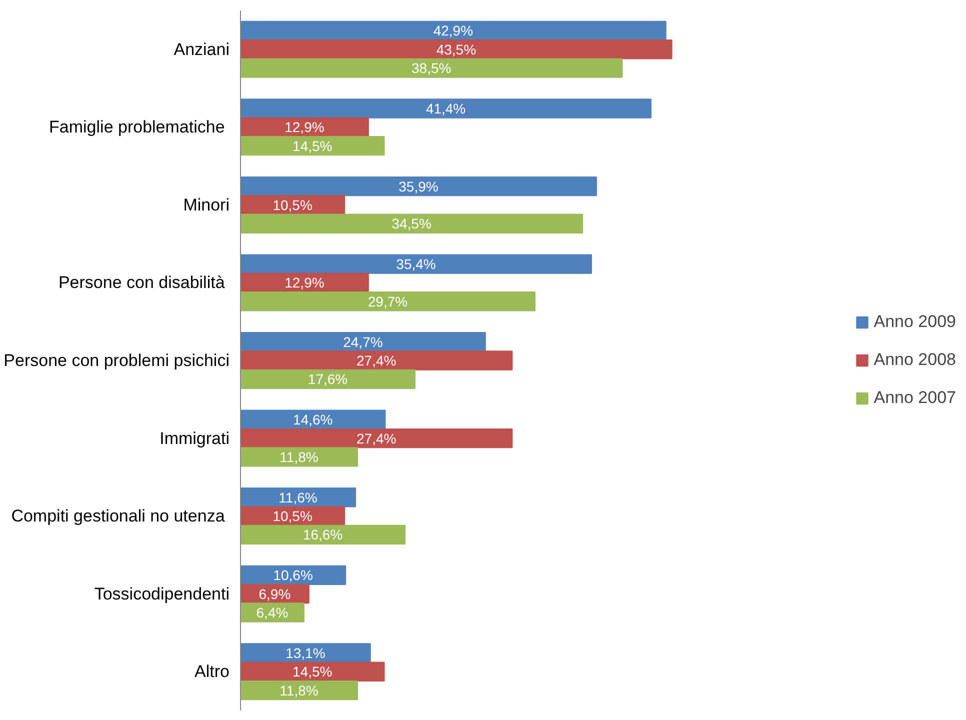 The width and height of the screenshot is (966, 720). Describe the element at coordinates (195, 438) in the screenshot. I see `y-tick-label: Immigrati` at that location.